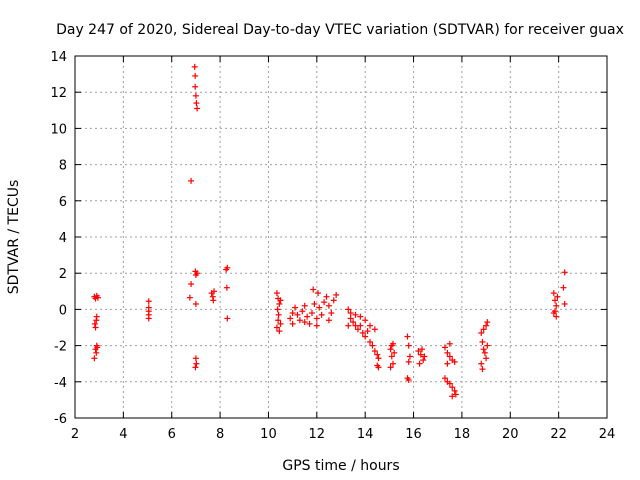 This screenshot has width=640, height=480. I want to click on x-tick-label: 18, so click(462, 434).